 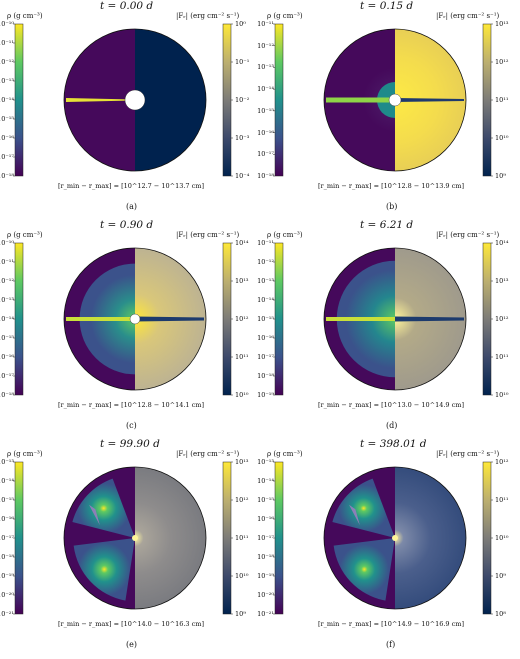 I want to click on flux-tick-label: 10⁹, so click(x=240, y=614).